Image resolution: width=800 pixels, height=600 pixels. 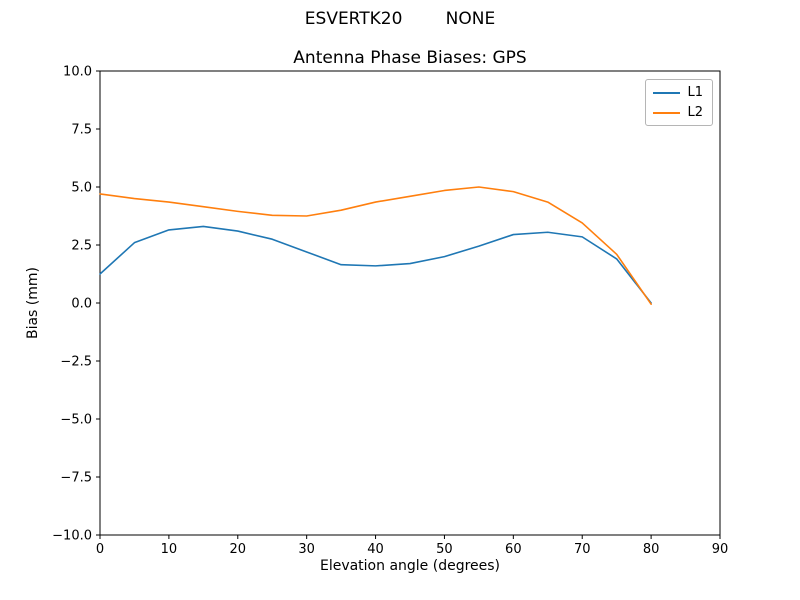 I want to click on legend-item-l1: L1, so click(x=678, y=92).